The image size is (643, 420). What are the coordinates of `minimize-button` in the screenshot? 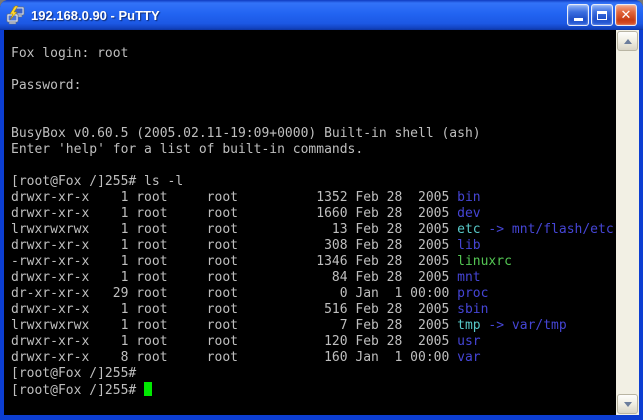 It's located at (578, 15).